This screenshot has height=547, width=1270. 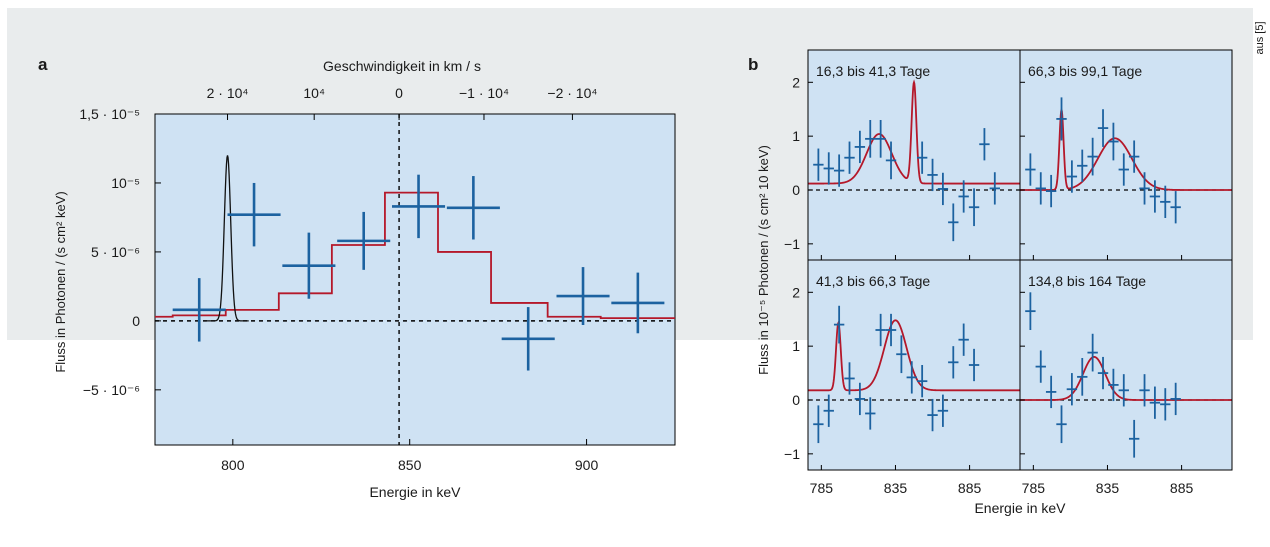 I want to click on panel-b-y-axis-label: Fluss in 10⁻⁵ Photonen / (s cm² 10 keV), so click(x=763, y=260).